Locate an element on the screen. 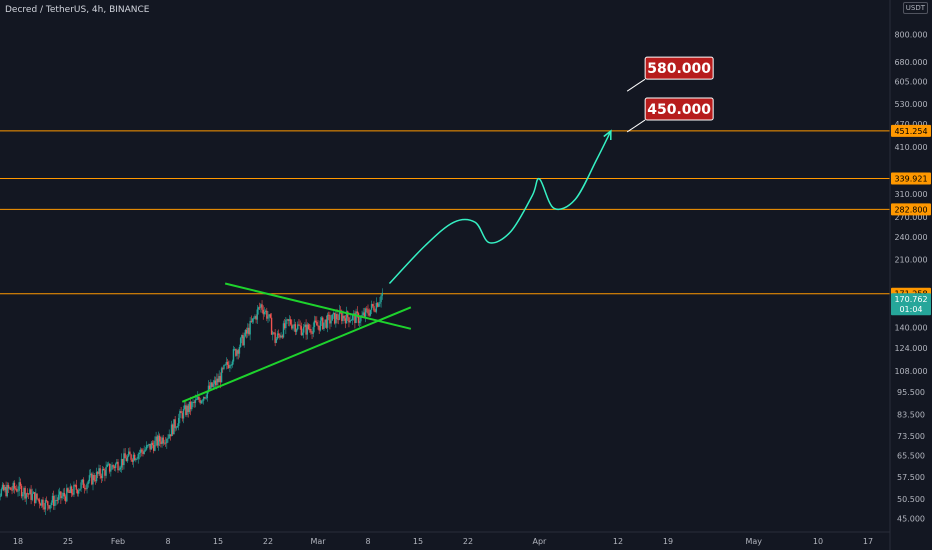 The height and width of the screenshot is (550, 932). y-tick-label: 470.000 is located at coordinates (910, 124).